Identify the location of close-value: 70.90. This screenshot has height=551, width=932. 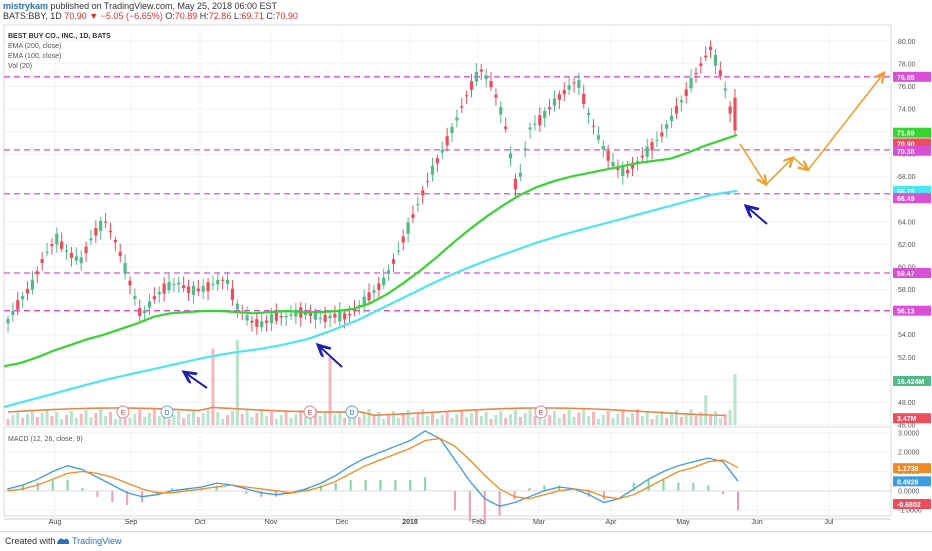
(286, 16).